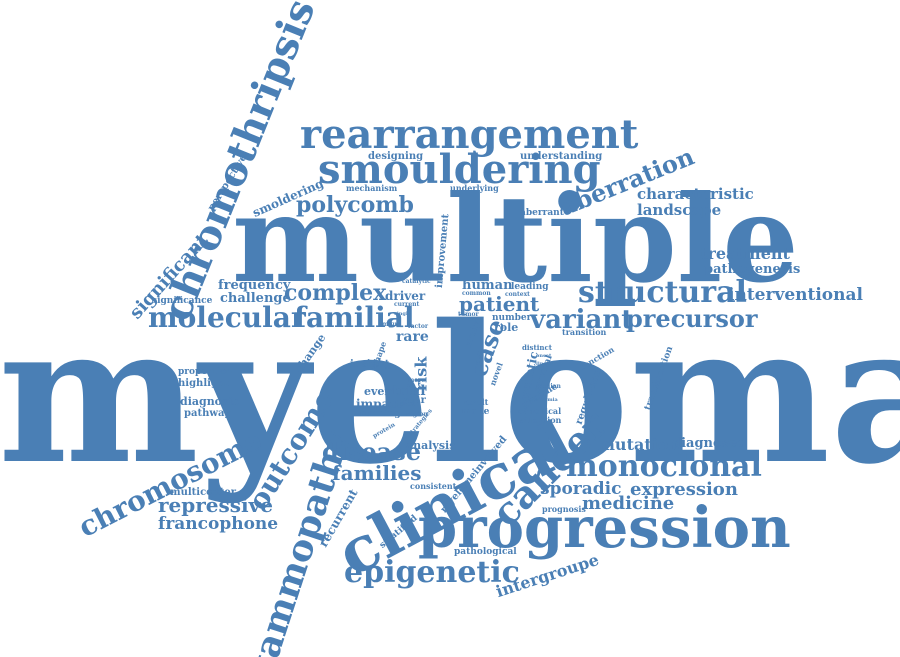 This screenshot has height=657, width=900. I want to click on word-insight: insight, so click(370, 364).